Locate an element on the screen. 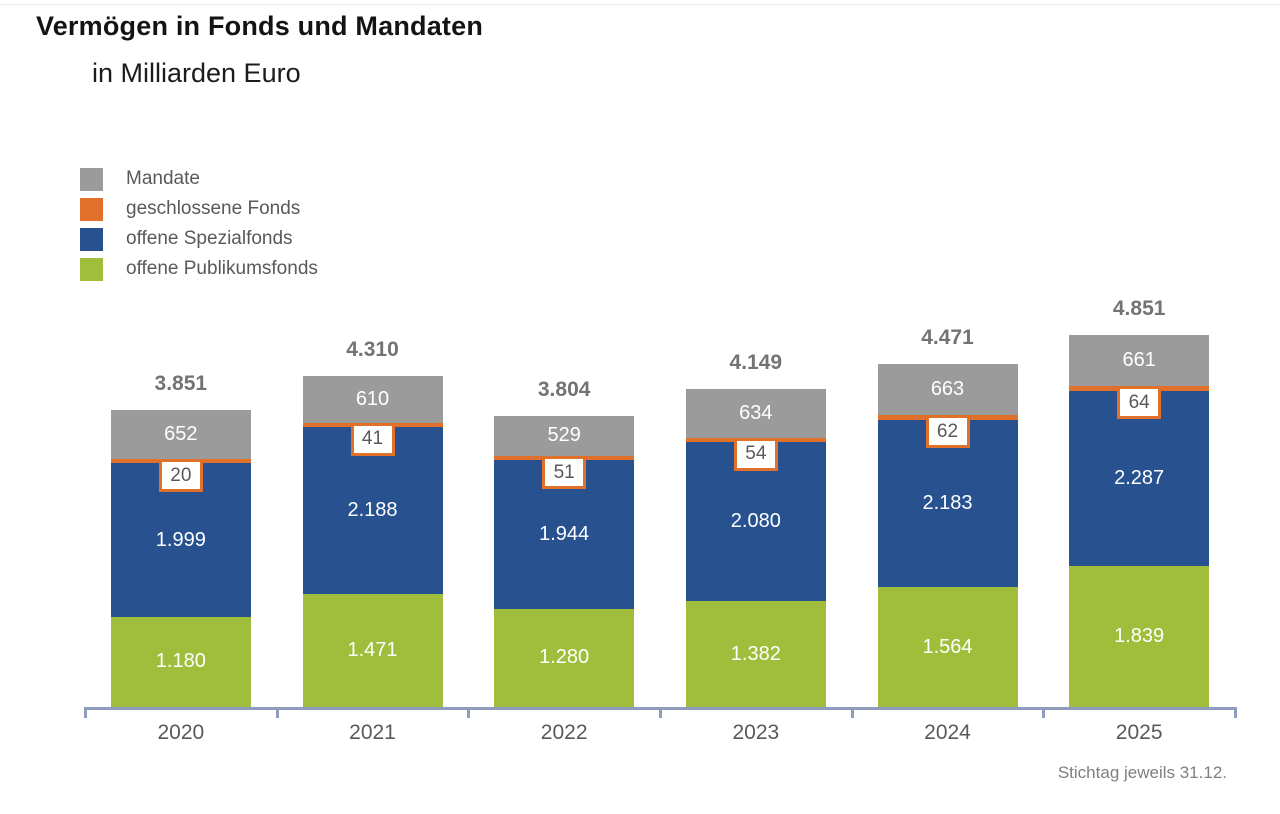 This screenshot has height=814, width=1280. legend-label: offene Spezialfonds is located at coordinates (209, 238).